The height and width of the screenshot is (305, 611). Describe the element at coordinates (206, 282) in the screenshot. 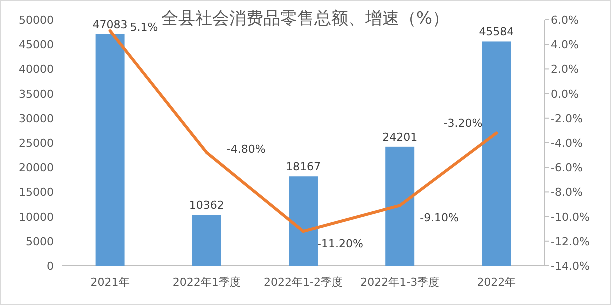

I see `x-tick-label: 2022年1季度` at that location.